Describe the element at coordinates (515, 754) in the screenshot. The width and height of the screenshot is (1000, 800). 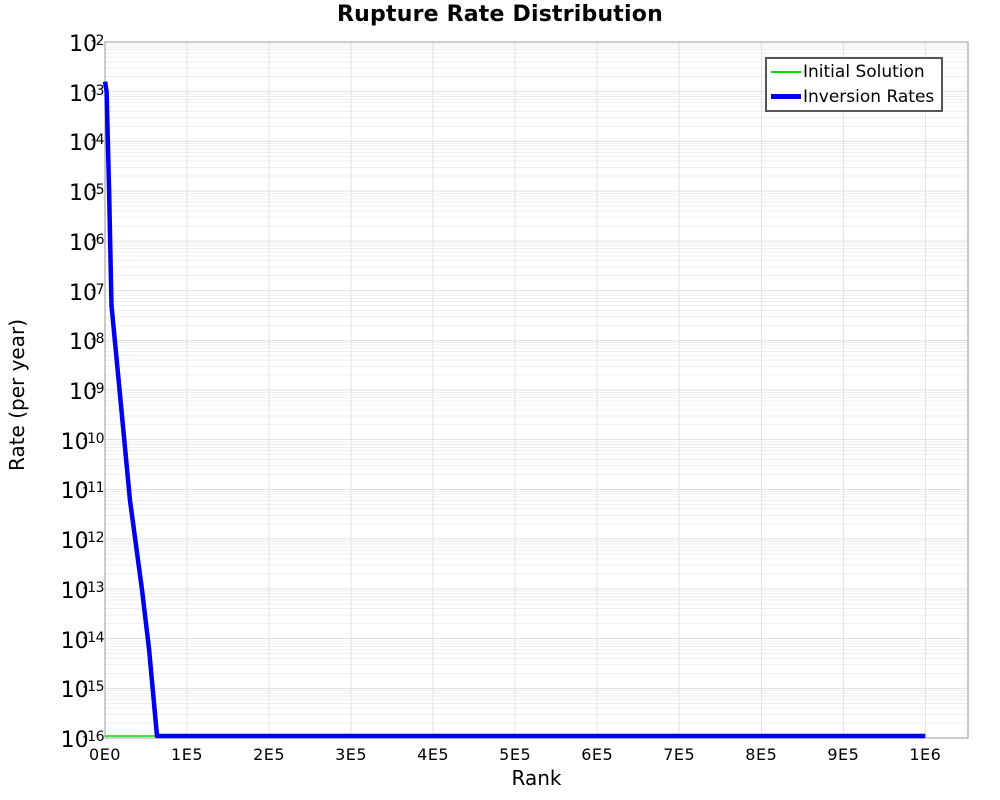
I see `x-tick-label: 5E5` at that location.